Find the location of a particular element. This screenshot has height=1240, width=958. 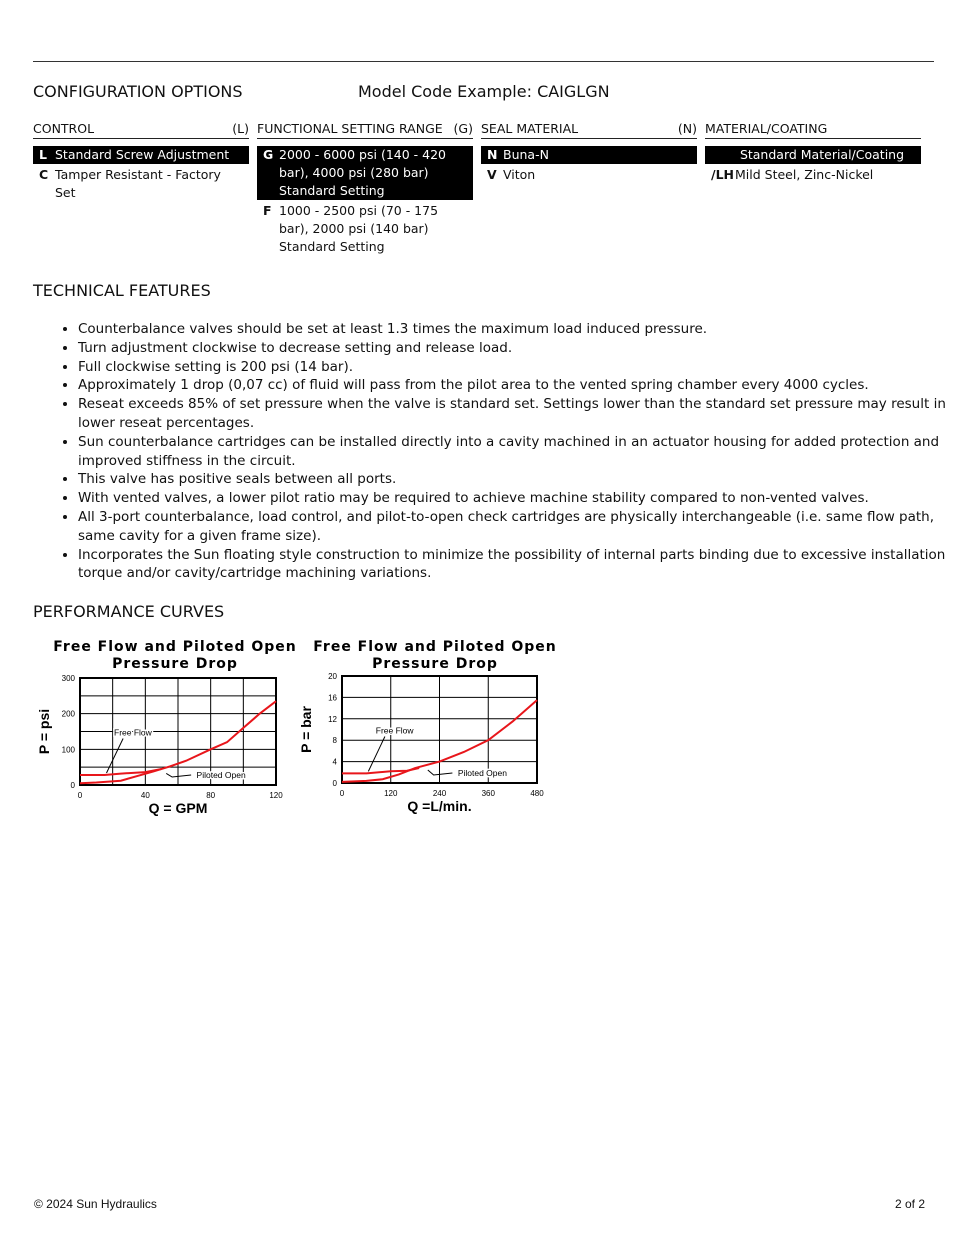

y-tick-label: 16 is located at coordinates (332, 697).